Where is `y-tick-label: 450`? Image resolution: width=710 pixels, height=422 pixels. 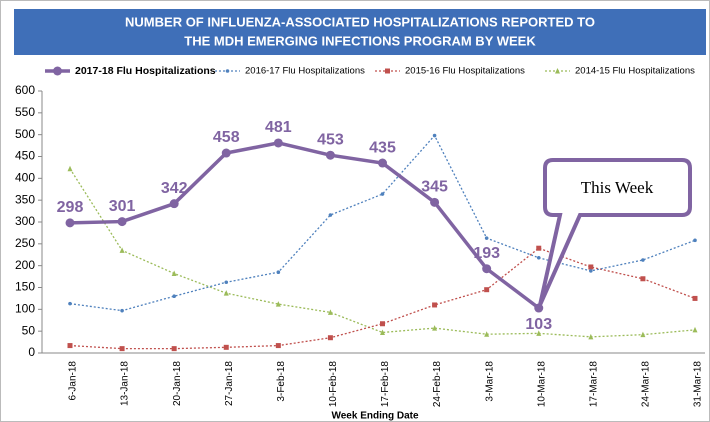 y-tick-label: 450 is located at coordinates (25, 156).